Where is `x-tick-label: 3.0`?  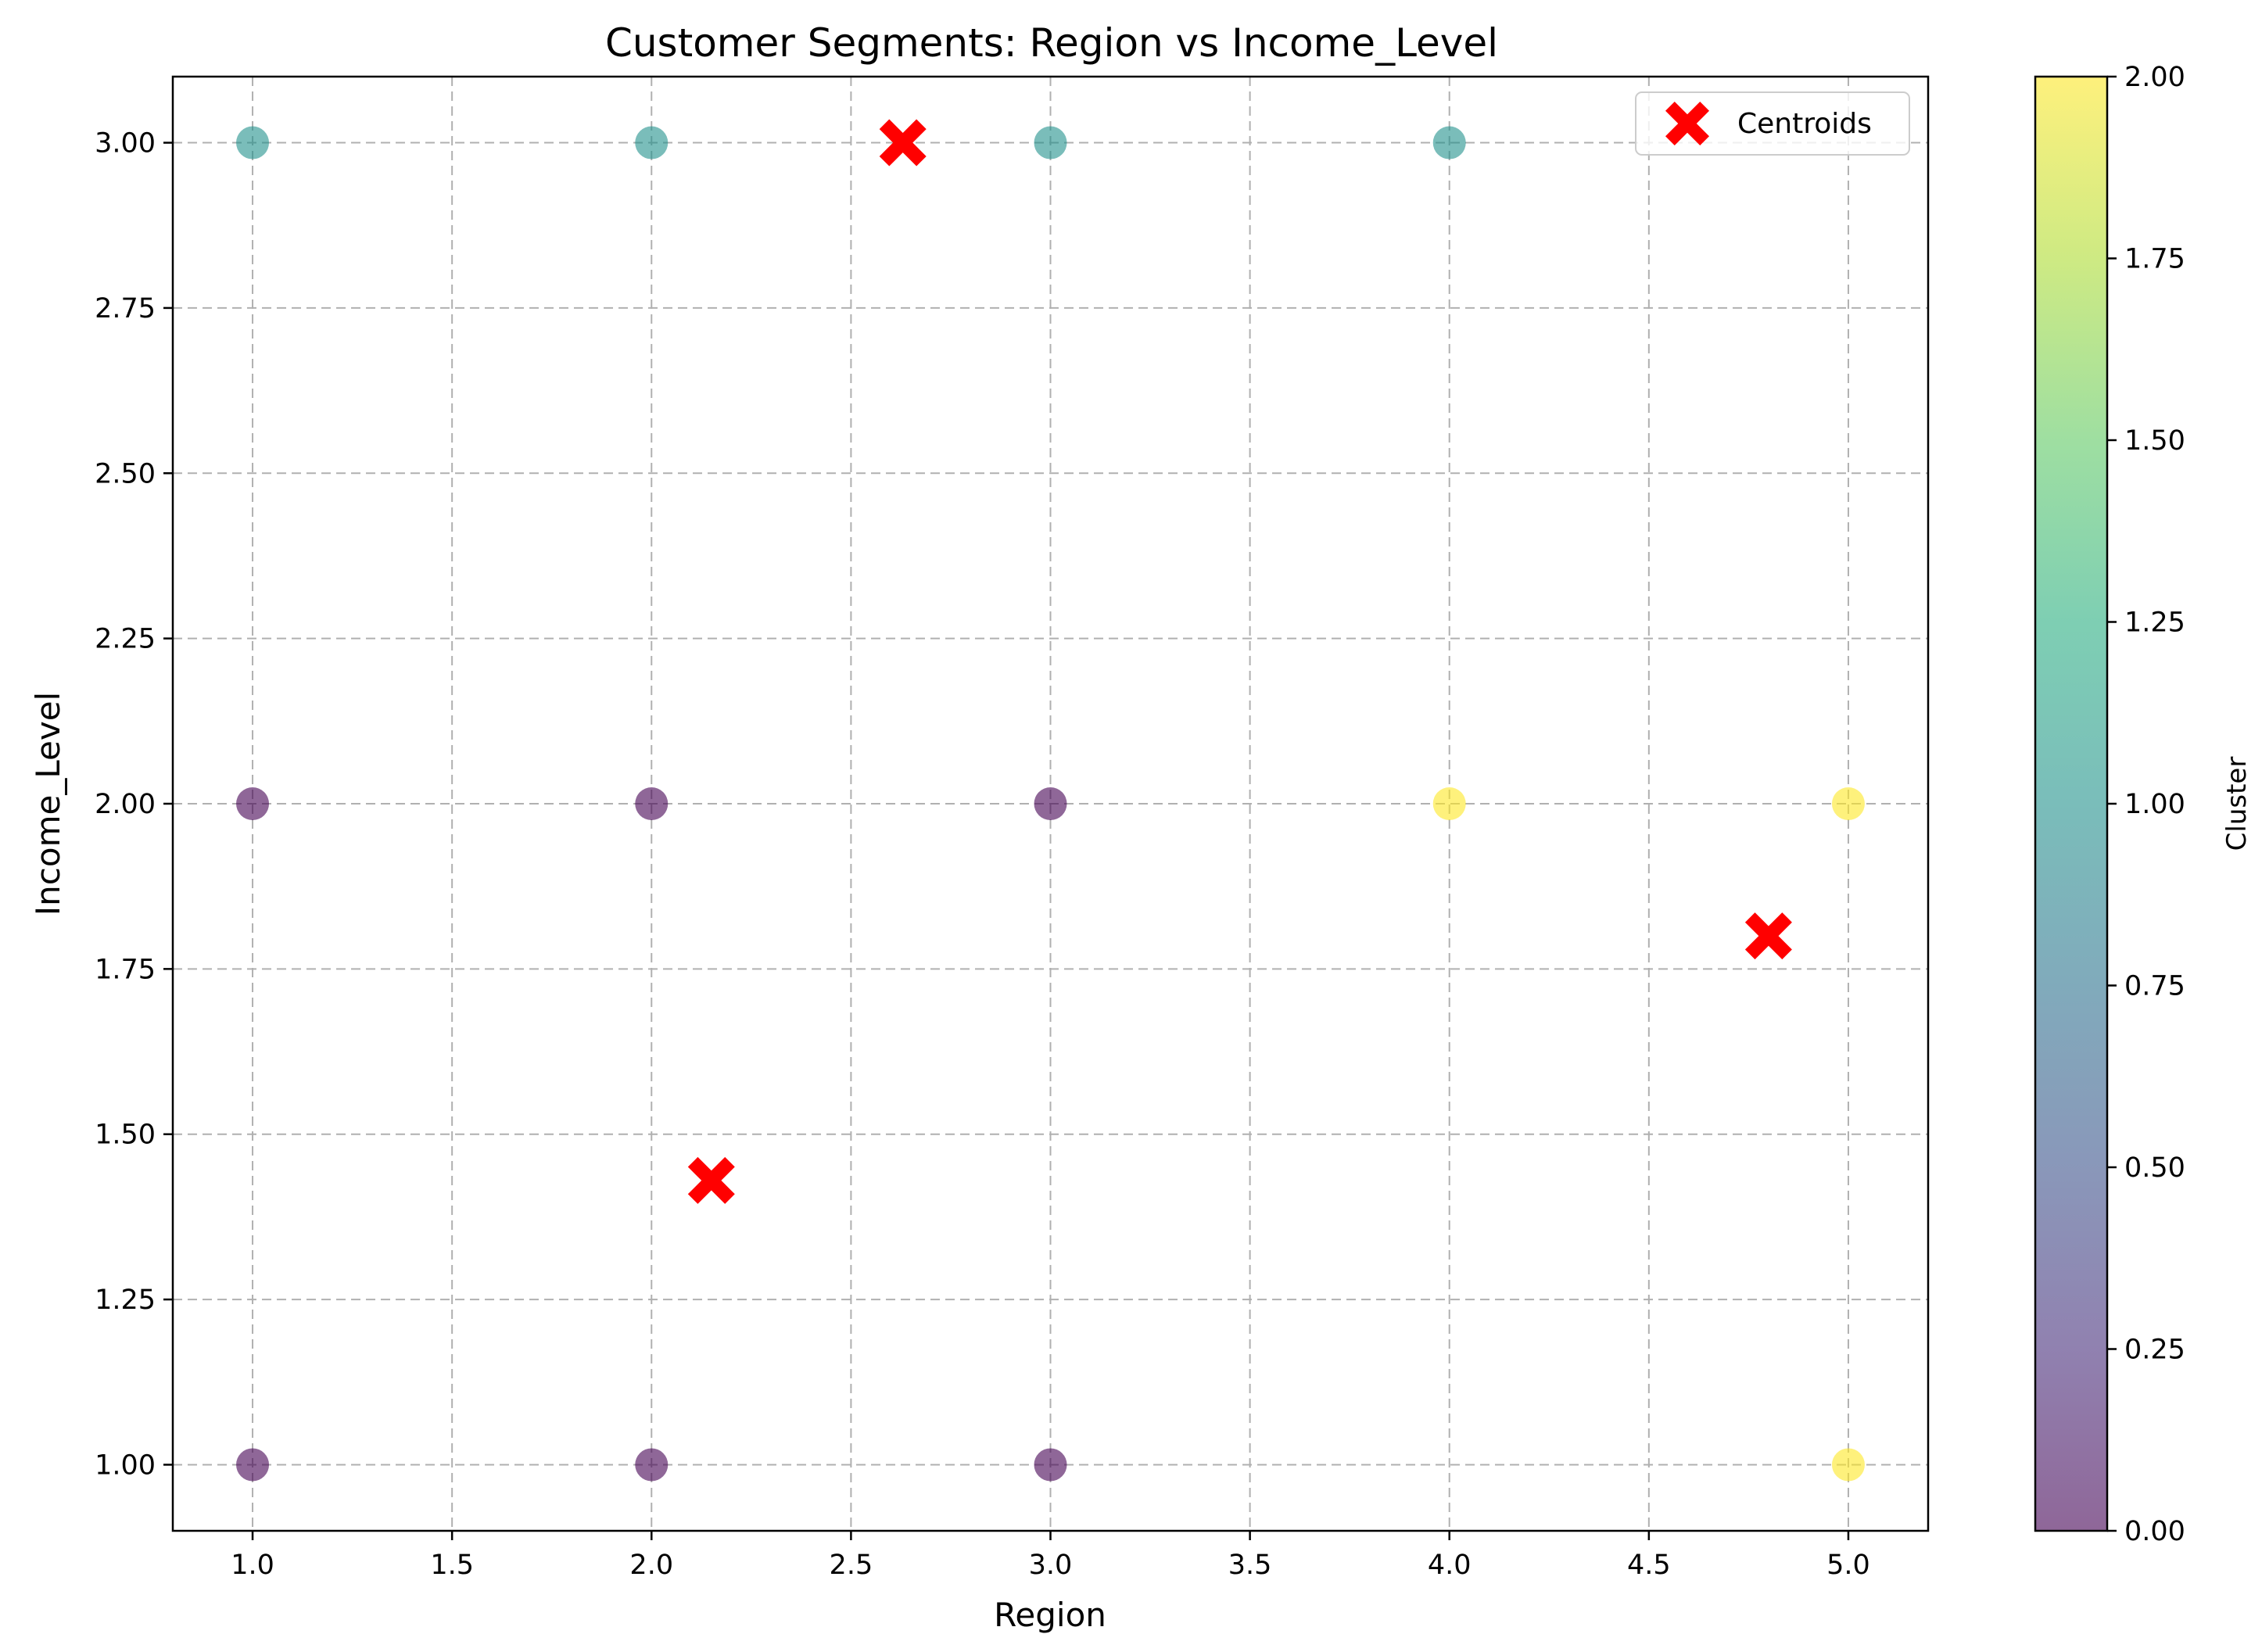 x-tick-label: 3.0 is located at coordinates (1051, 1565).